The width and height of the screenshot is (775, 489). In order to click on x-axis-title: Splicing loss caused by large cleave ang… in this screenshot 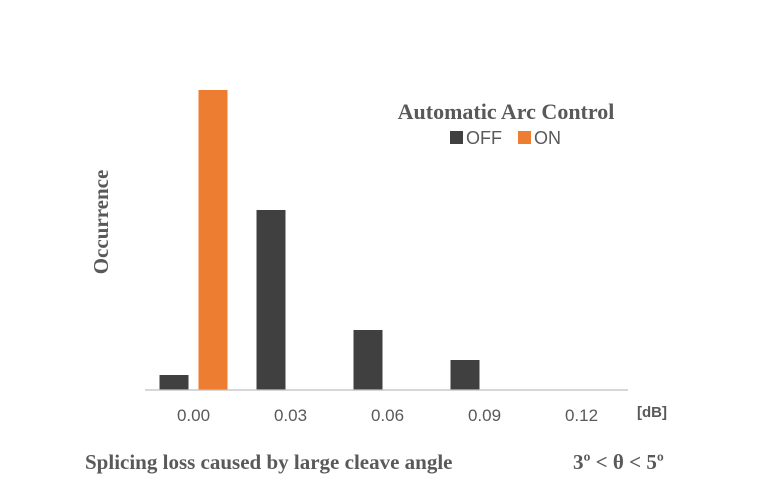, I will do `click(269, 462)`.